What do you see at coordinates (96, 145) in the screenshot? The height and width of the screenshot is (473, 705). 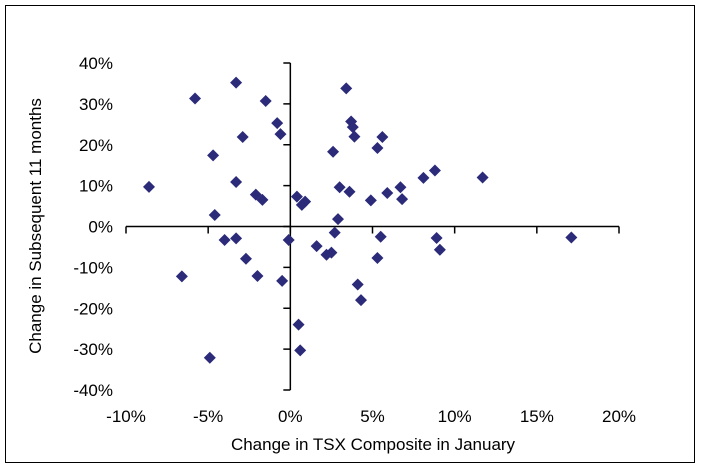 I see `y-tick-label: 20%` at bounding box center [96, 145].